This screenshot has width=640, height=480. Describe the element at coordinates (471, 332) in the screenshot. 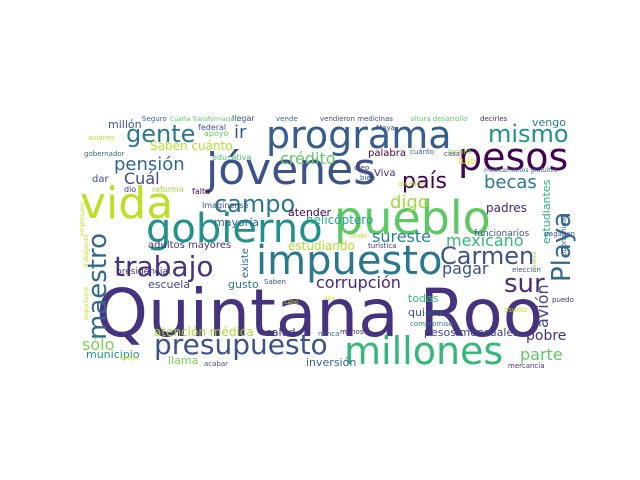

I see `cloud-word: pesos mensuales` at that location.